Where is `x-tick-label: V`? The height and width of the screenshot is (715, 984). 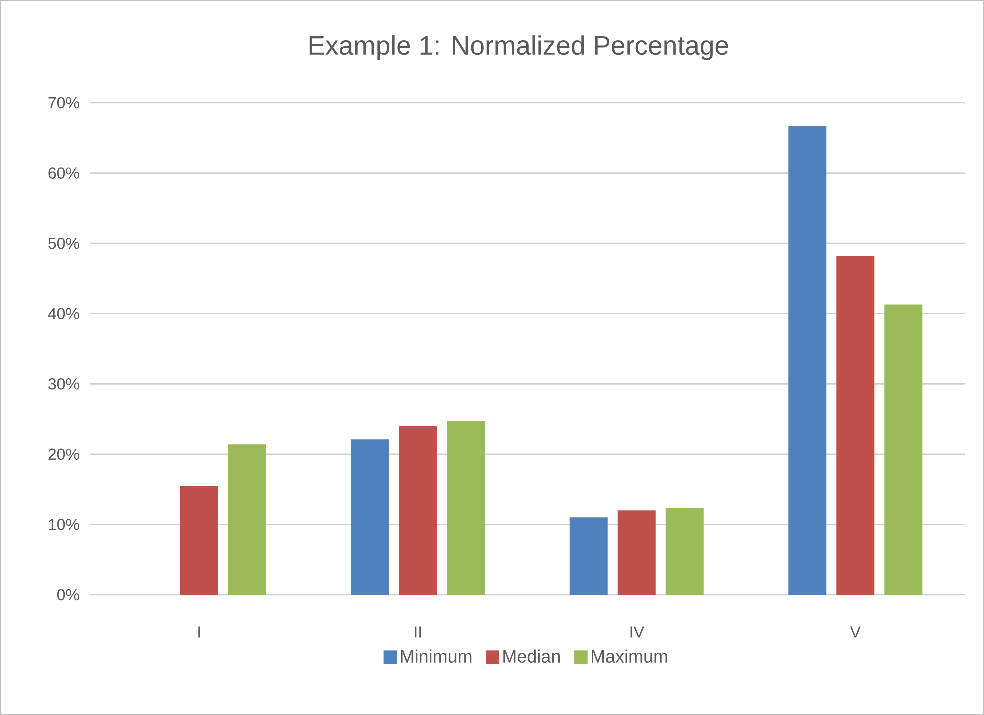 x-tick-label: V is located at coordinates (855, 632).